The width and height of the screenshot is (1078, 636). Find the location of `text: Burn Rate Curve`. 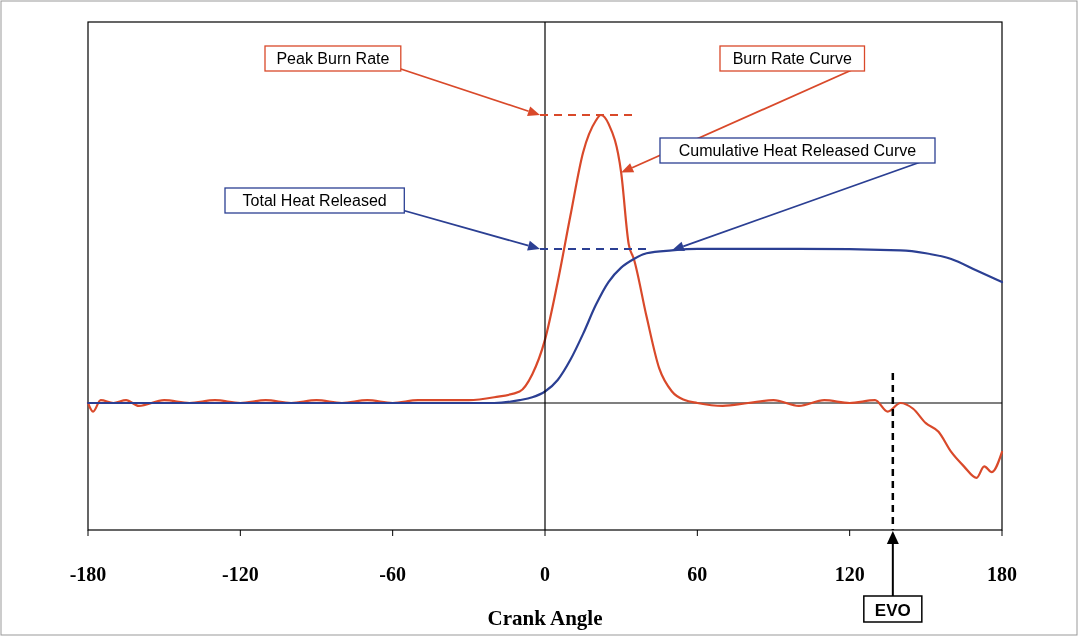

text: Burn Rate Curve is located at coordinates (792, 58).